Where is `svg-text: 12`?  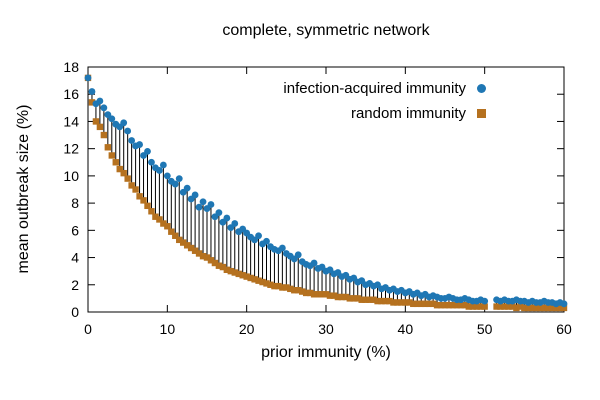 svg-text: 12 is located at coordinates (71, 149).